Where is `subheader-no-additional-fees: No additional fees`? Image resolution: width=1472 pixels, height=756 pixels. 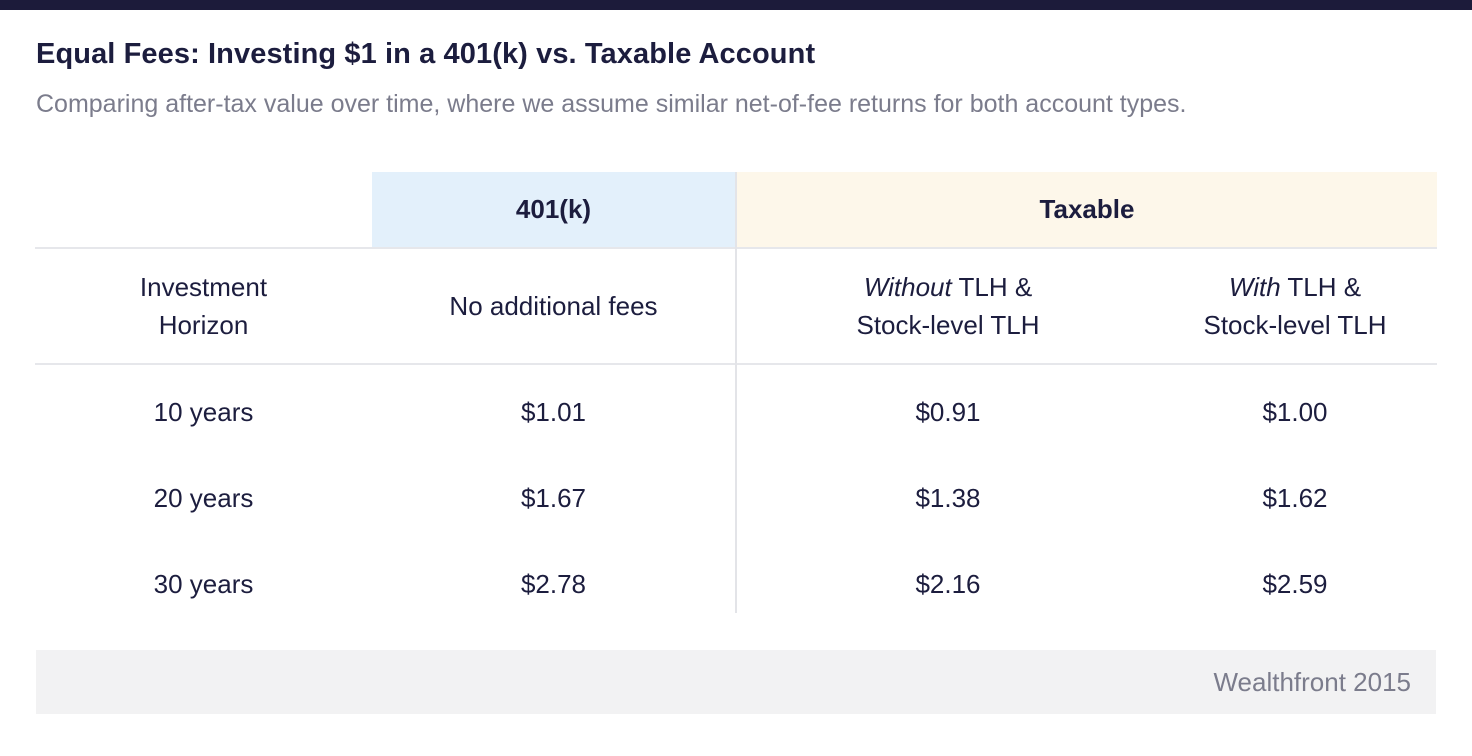
subheader-no-additional-fees: No additional fees is located at coordinates (553, 306).